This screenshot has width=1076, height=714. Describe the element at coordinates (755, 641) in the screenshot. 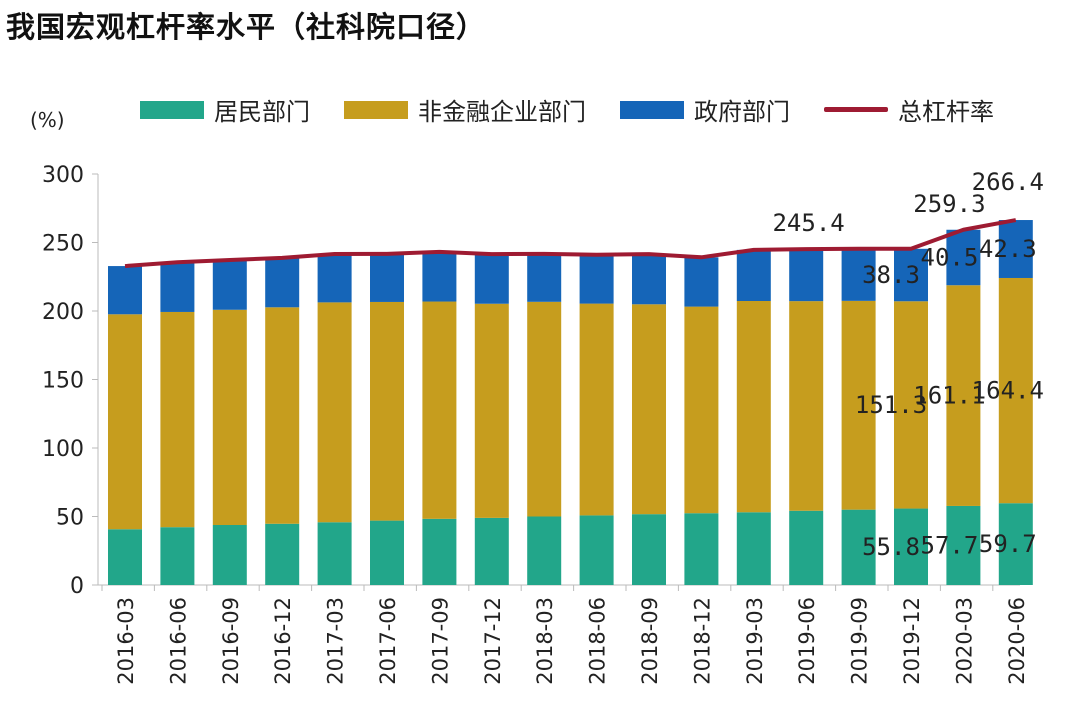

I see `x-tick-label: 2019-03` at that location.